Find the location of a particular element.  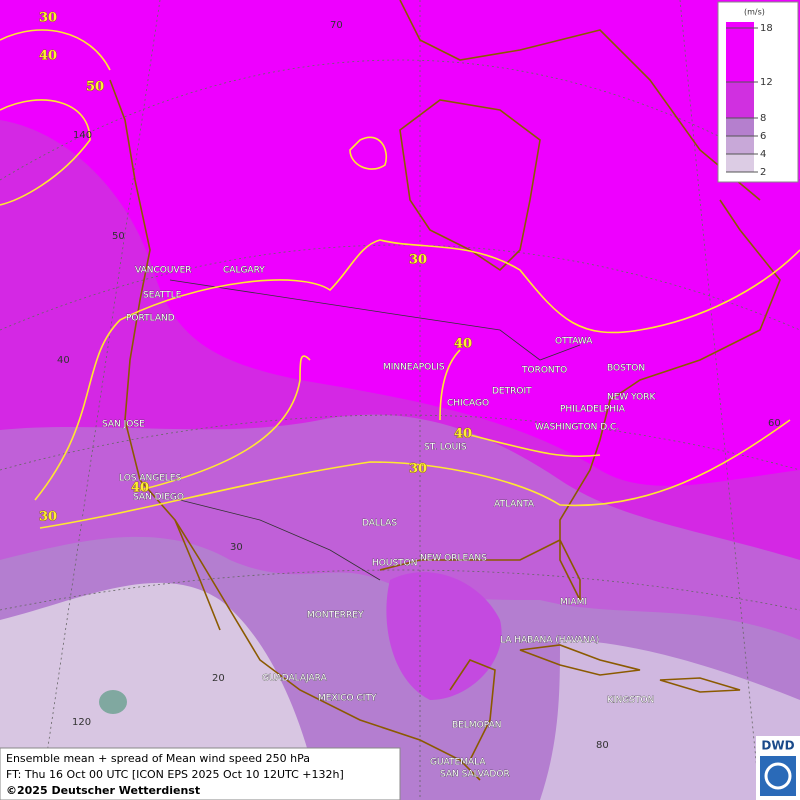

graticule-label: 80 is located at coordinates (602, 745).